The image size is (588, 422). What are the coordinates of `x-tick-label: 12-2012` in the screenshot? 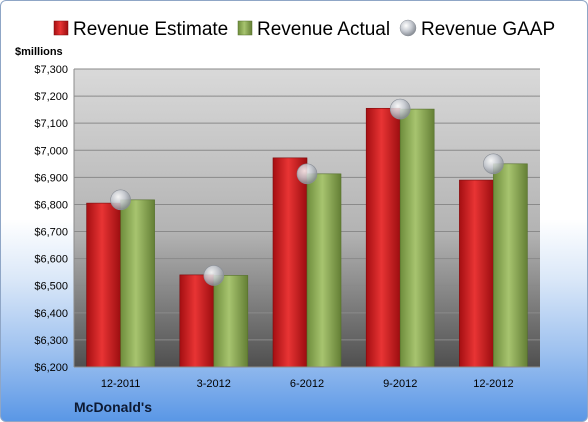 It's located at (493, 384).